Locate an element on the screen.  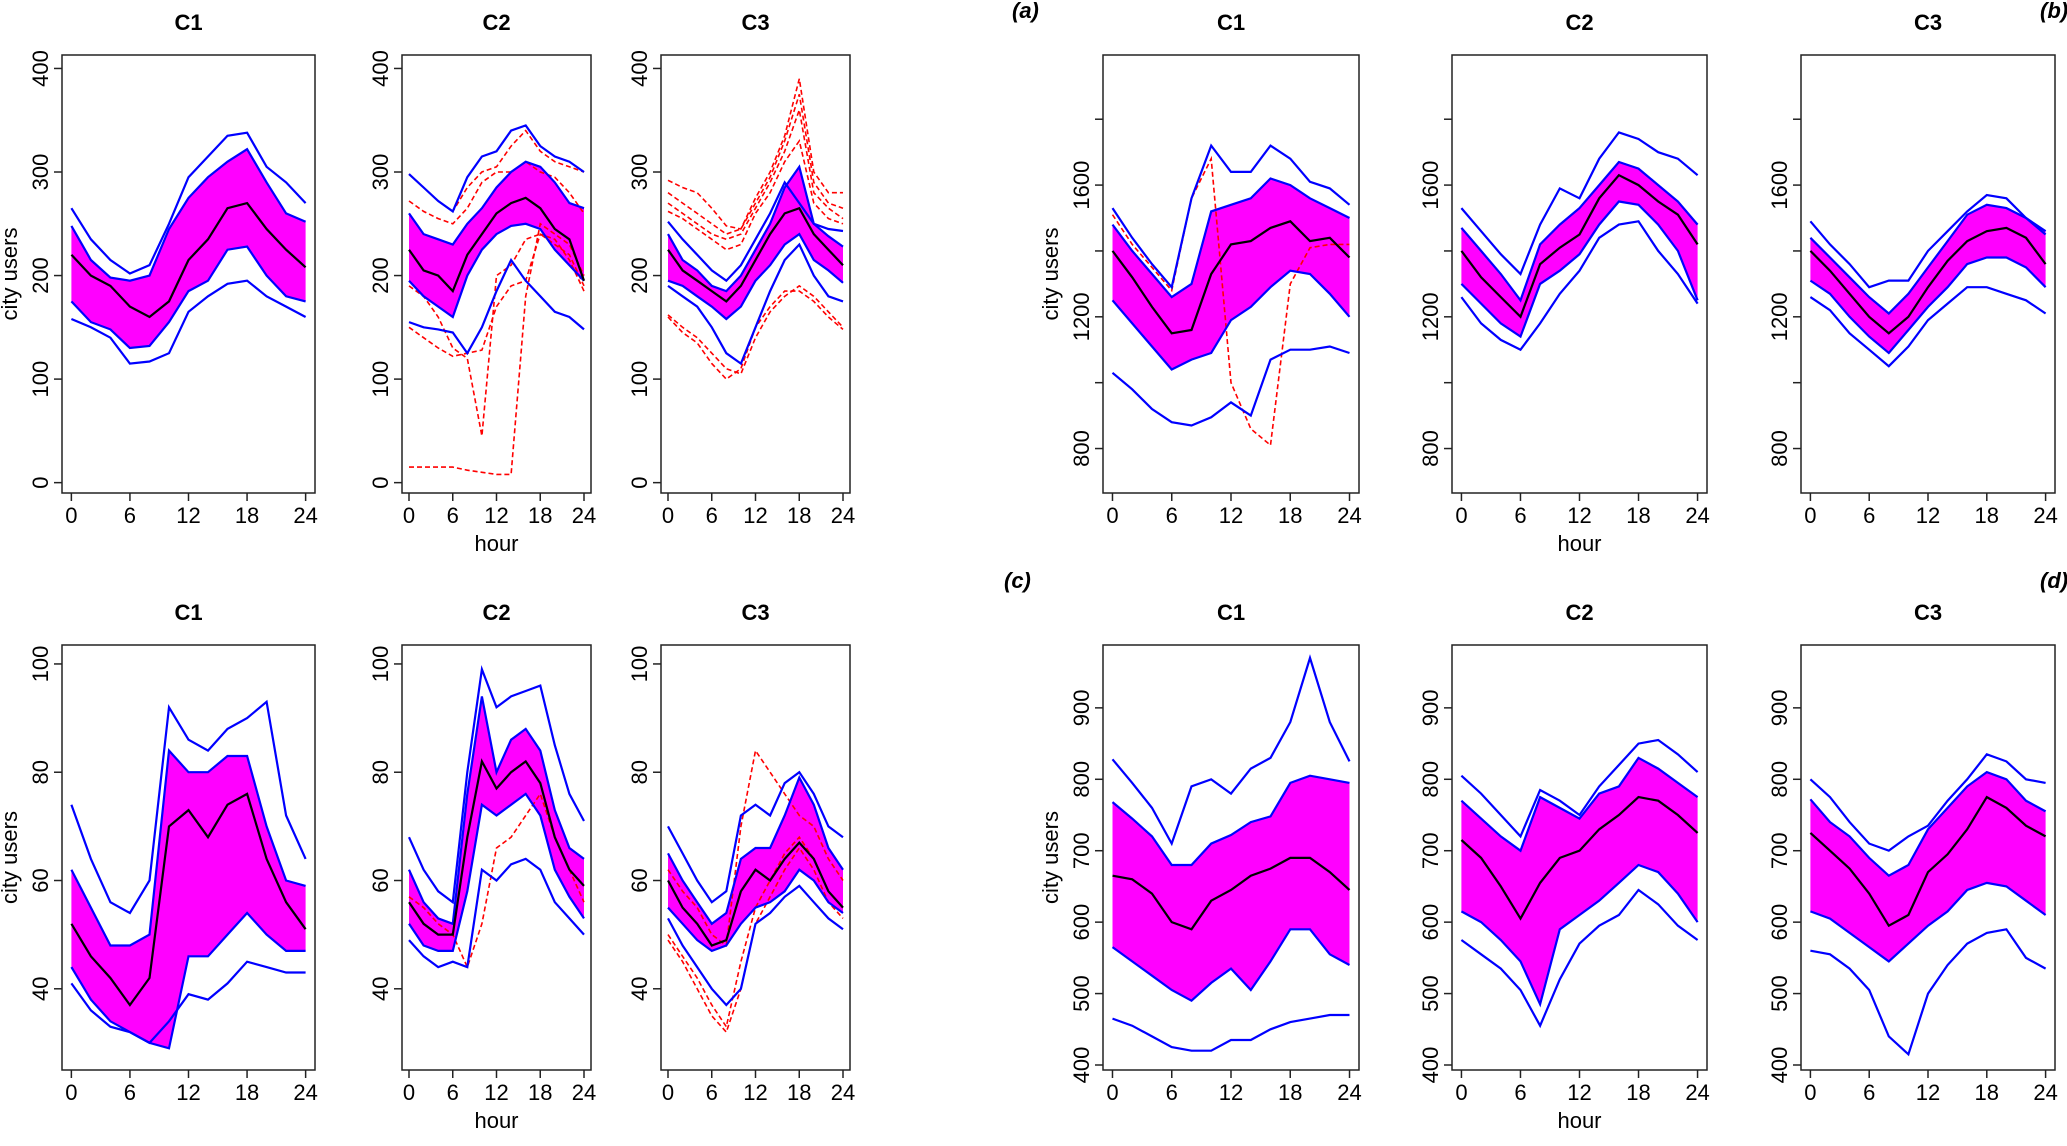
panel-label-d: (d) is located at coordinates (2053, 580).